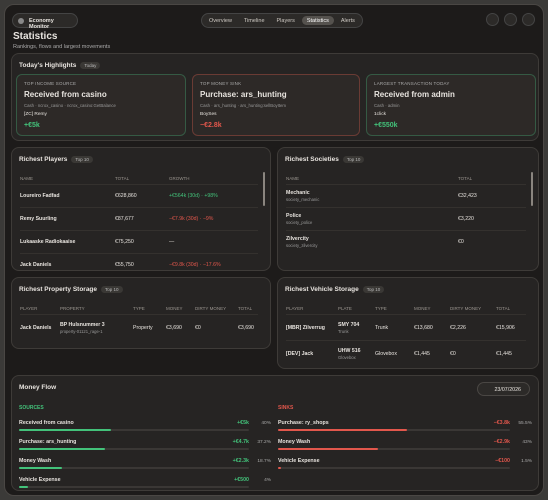  Describe the element at coordinates (46, 423) in the screenshot. I see `flow-name: Received from casino` at that location.